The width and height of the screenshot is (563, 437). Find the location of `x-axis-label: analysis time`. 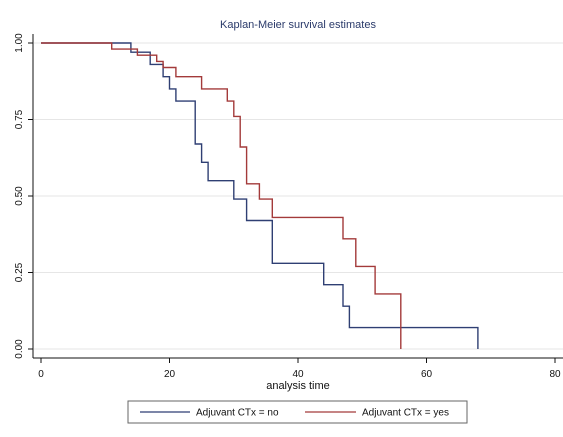

x-axis-label: analysis time is located at coordinates (298, 386).